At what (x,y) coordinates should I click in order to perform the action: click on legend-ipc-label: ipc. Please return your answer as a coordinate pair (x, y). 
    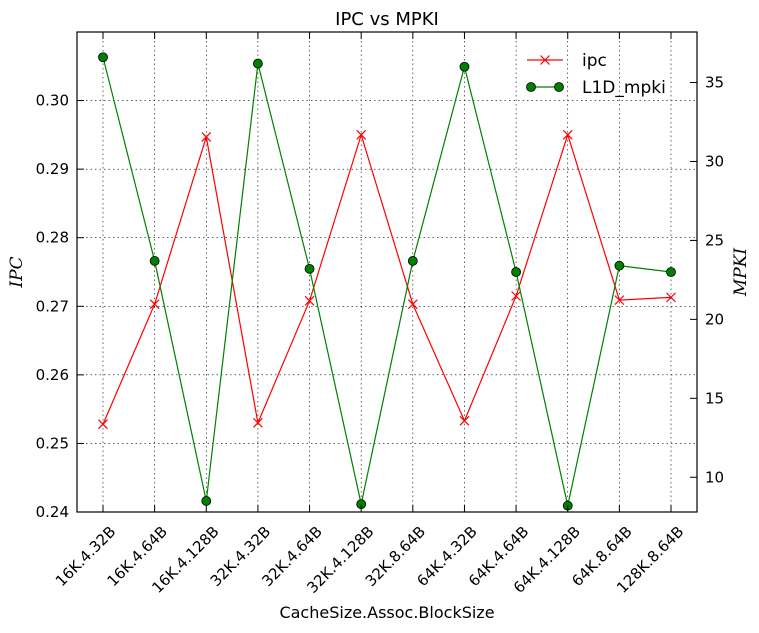
    Looking at the image, I should click on (594, 61).